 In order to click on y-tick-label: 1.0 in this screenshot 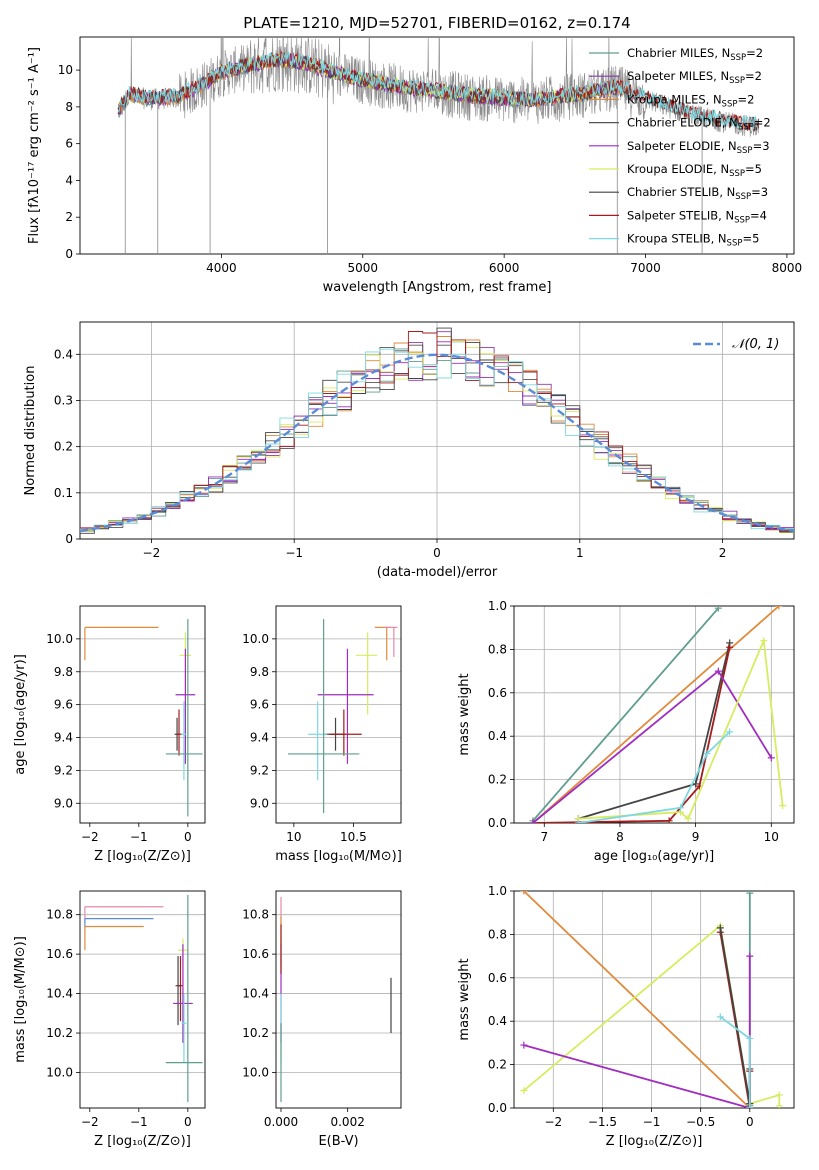, I will do `click(497, 891)`.